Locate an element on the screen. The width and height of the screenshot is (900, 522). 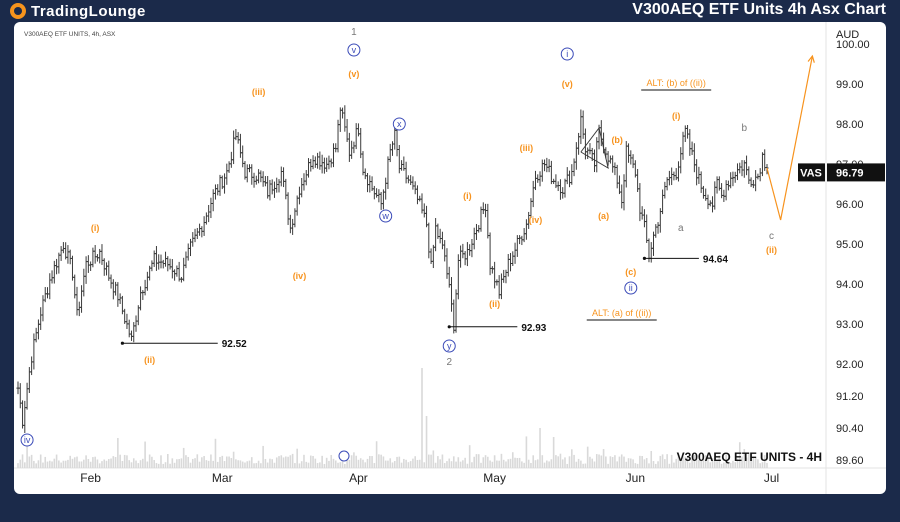
wave-label-blue: i is located at coordinates (567, 54).